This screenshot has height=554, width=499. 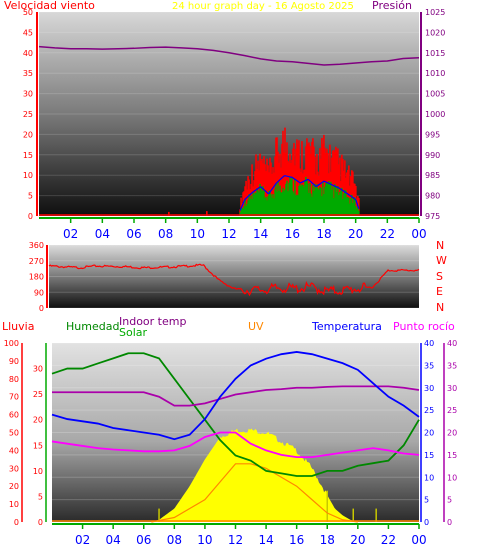 I want to click on pressure-y-tick-label: 1020, so click(x=435, y=32).